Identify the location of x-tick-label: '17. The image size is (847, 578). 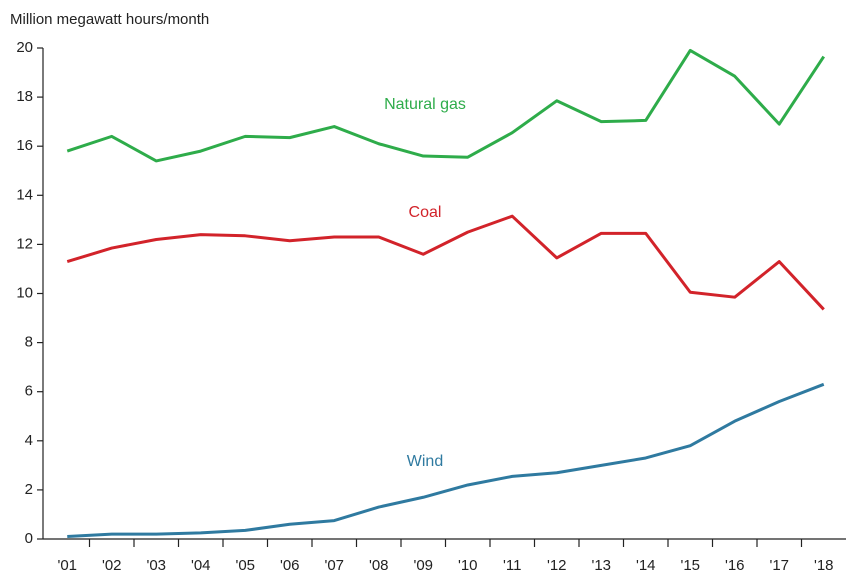
(779, 565).